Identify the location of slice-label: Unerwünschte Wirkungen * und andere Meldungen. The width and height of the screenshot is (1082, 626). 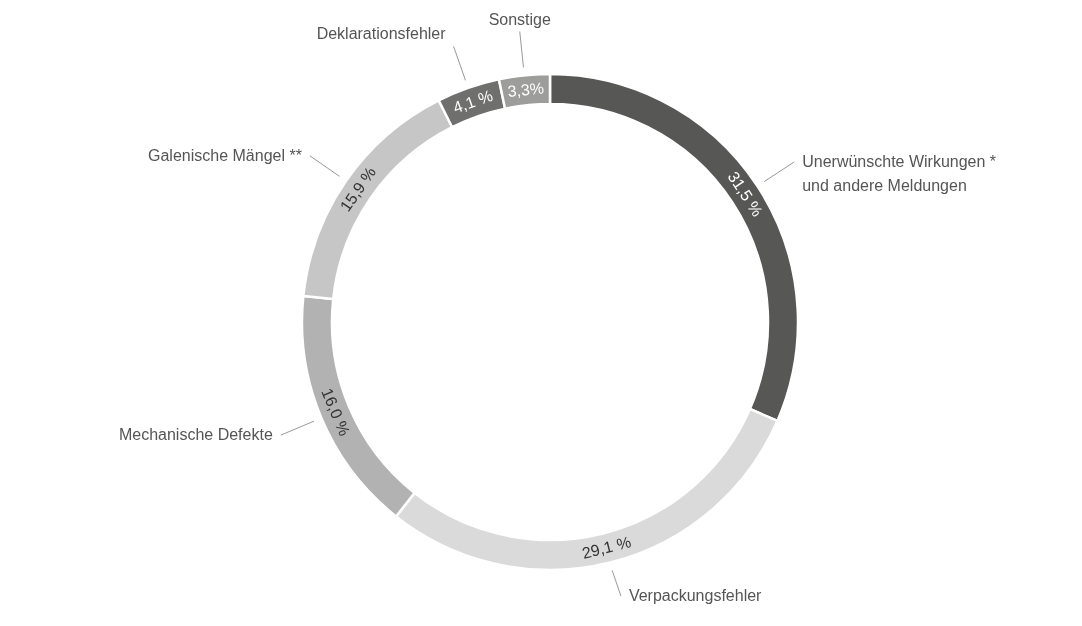
(899, 173).